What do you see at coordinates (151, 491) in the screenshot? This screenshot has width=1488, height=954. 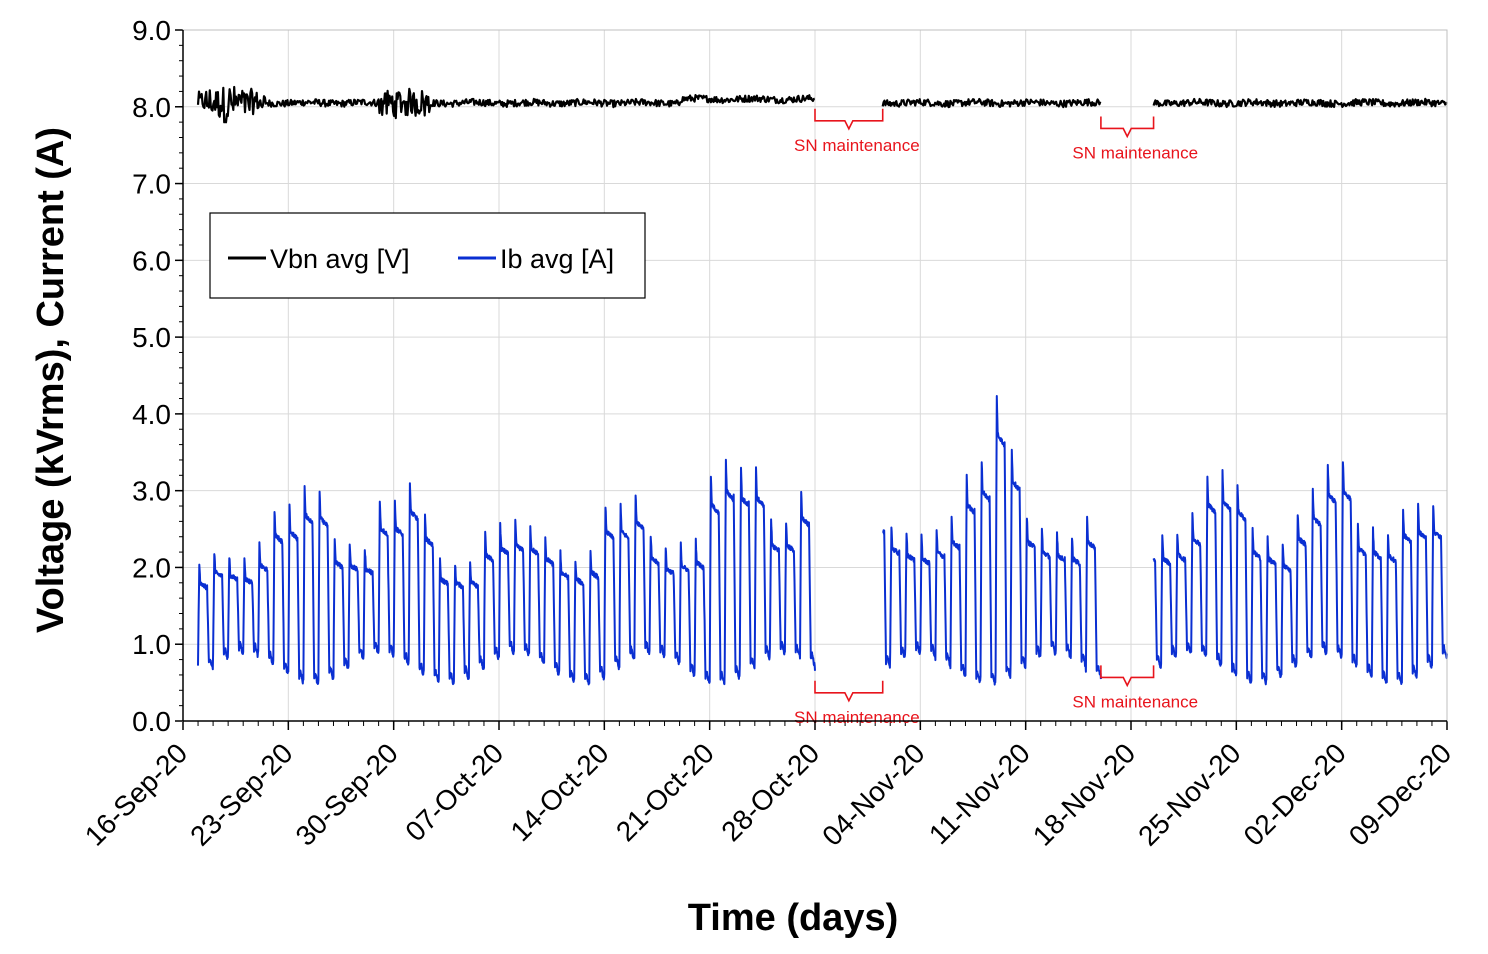 I see `y-tick-label: 3.0` at bounding box center [151, 491].